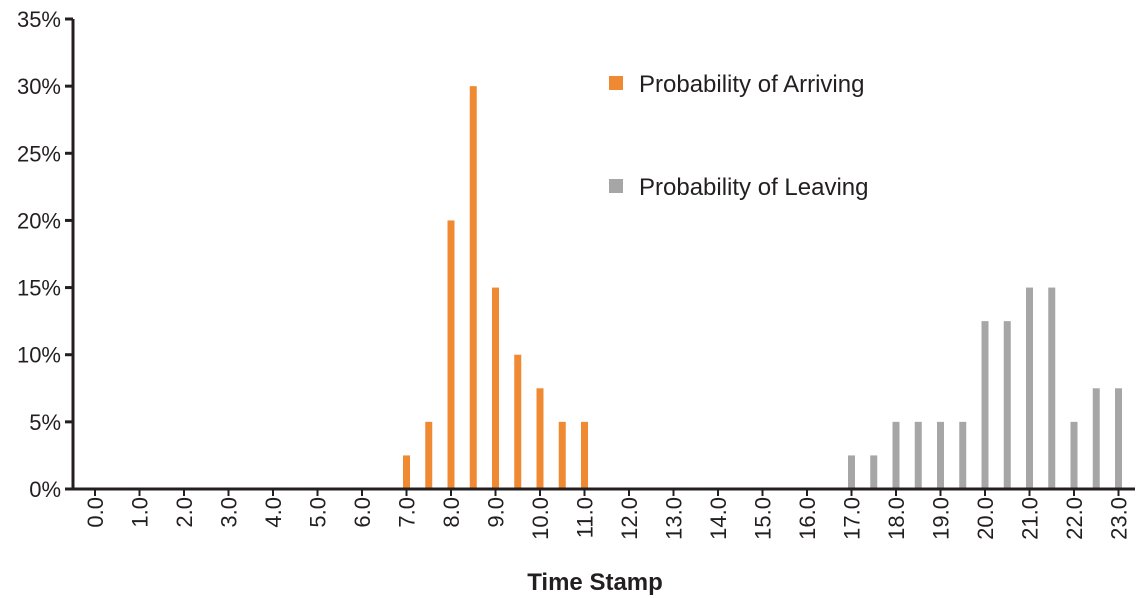  Describe the element at coordinates (616, 186) in the screenshot. I see `legend-swatch-leaving` at that location.